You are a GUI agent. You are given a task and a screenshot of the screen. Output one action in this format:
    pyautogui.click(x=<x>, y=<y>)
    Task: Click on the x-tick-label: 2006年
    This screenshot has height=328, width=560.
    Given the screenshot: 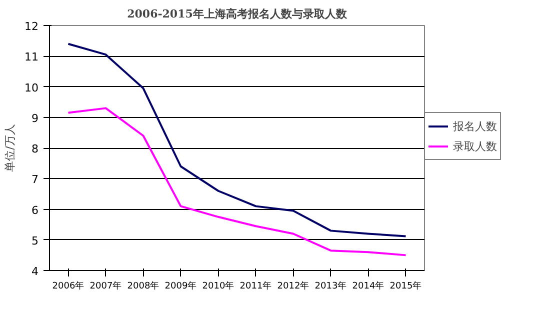 What is the action you would take?
    pyautogui.click(x=68, y=286)
    